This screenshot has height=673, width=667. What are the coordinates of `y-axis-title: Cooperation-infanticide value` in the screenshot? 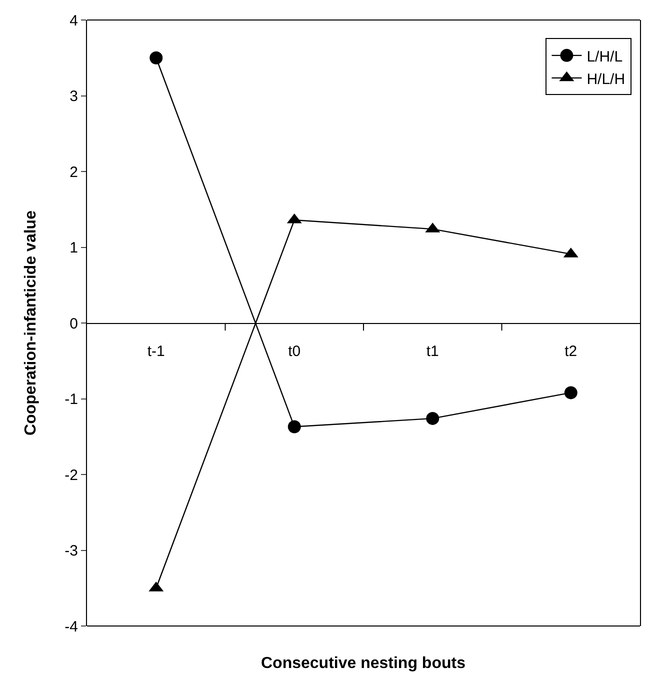 It's located at (31, 323).